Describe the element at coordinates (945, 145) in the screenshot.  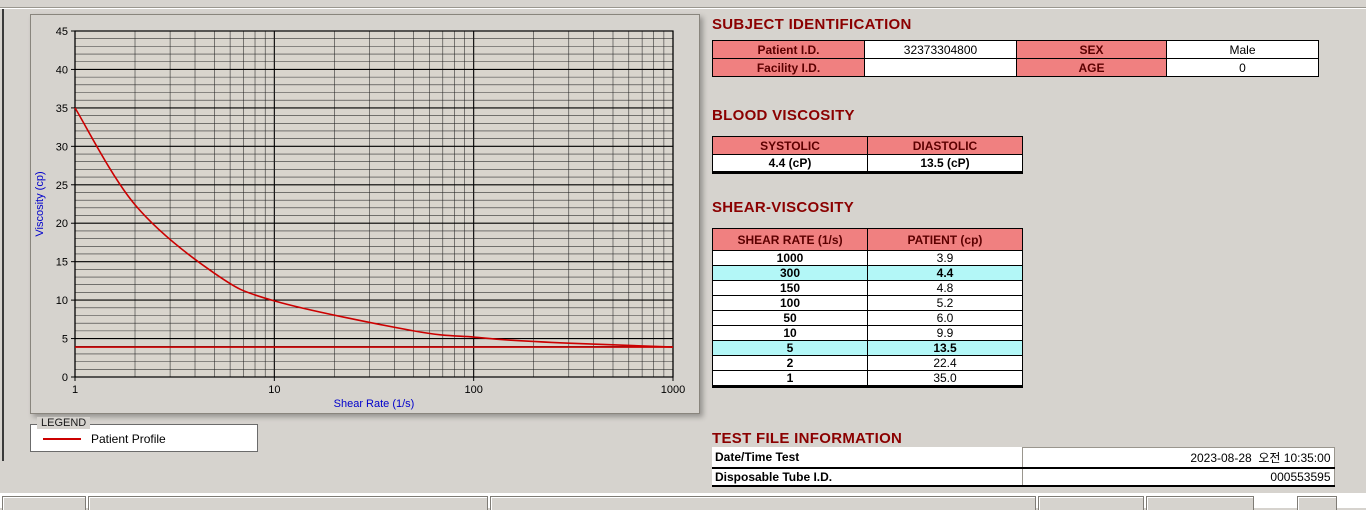
I see `diastolic-label: DIASTOLIC` at that location.